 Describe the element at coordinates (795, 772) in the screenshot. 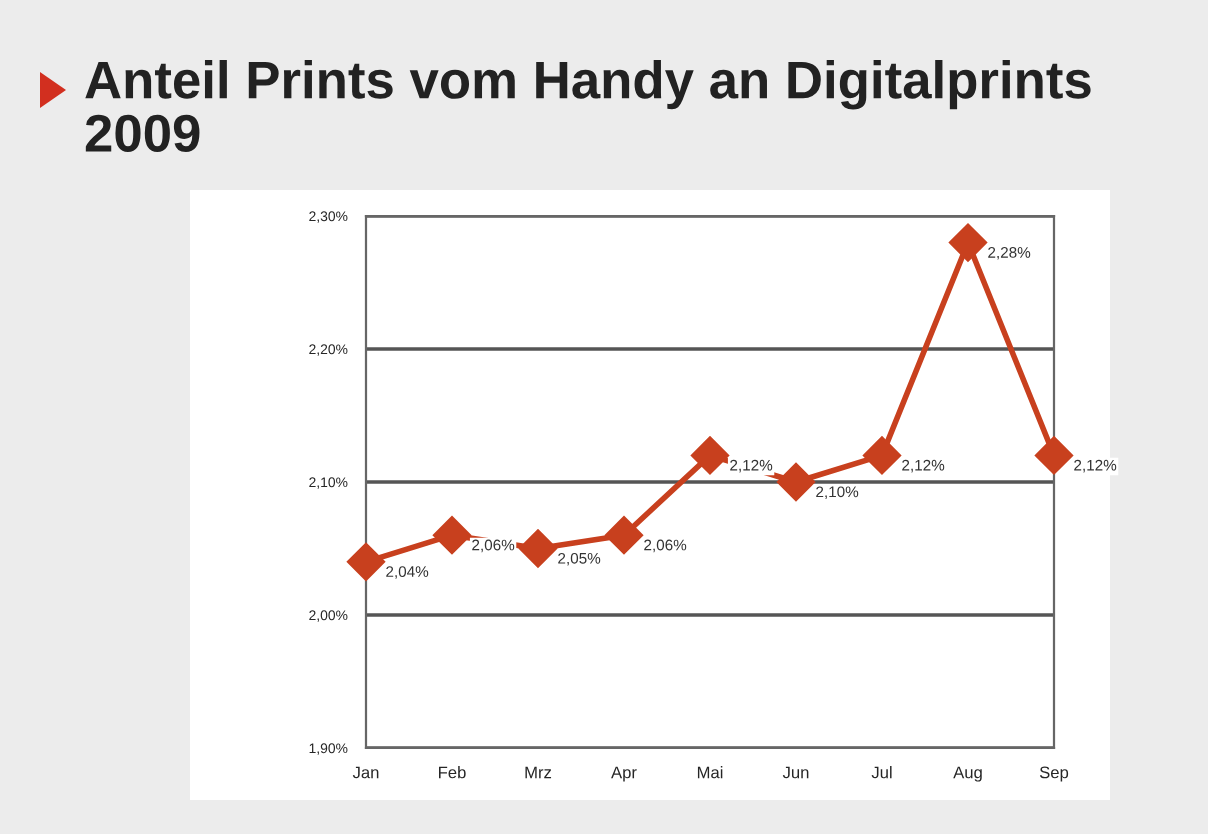

I see `x-tick-label: Jun` at that location.